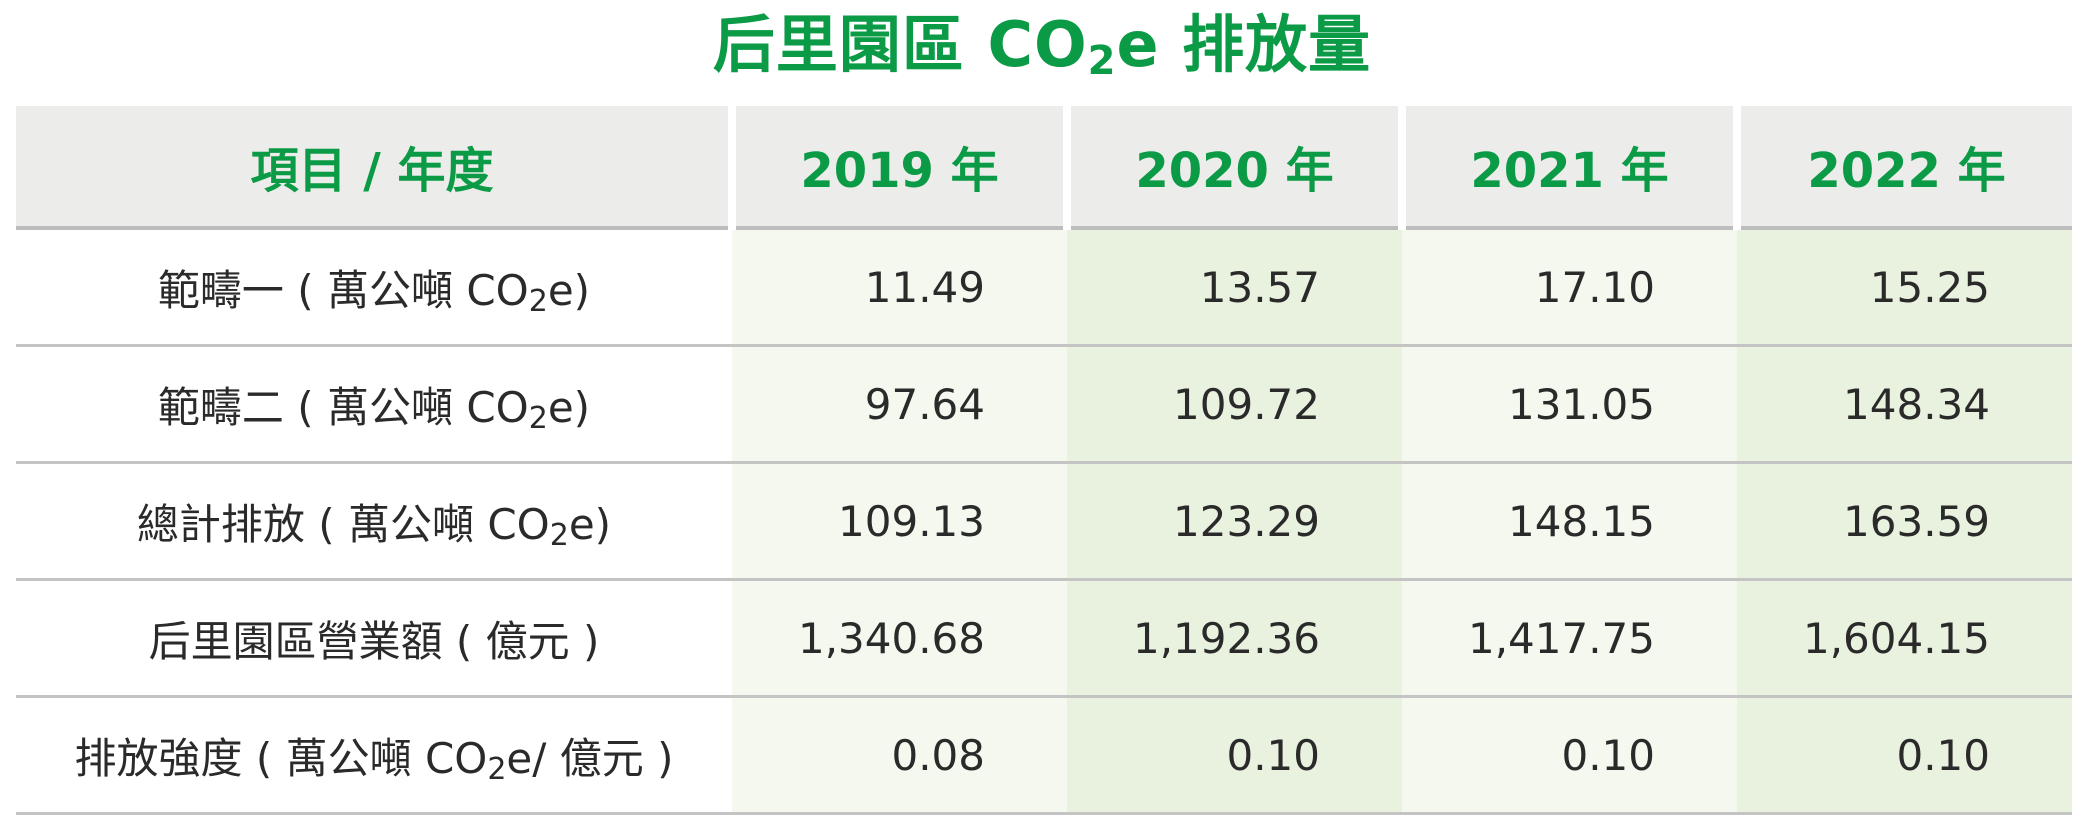  What do you see at coordinates (899, 404) in the screenshot?
I see `cell-2019: 97.64` at bounding box center [899, 404].